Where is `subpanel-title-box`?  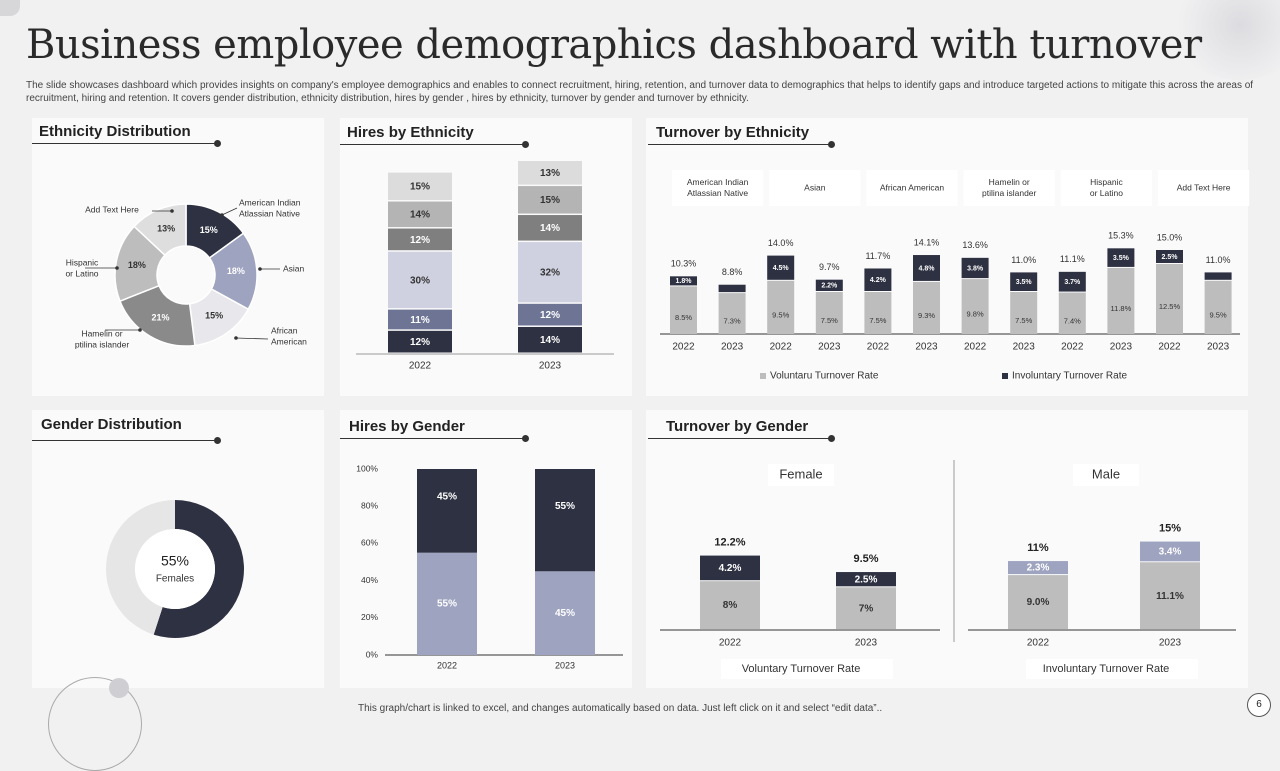
subpanel-title-box is located at coordinates (801, 475).